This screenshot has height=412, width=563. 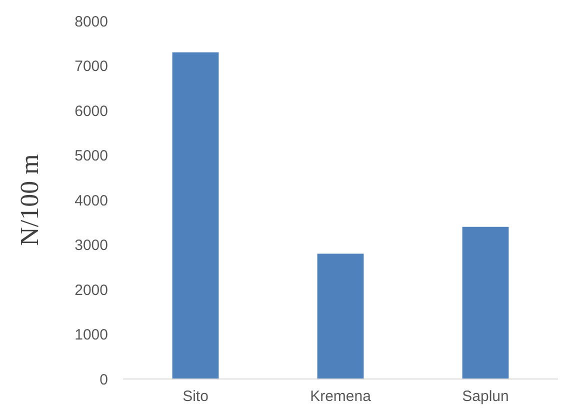 I want to click on y-tick-label: 7000, so click(x=91, y=66).